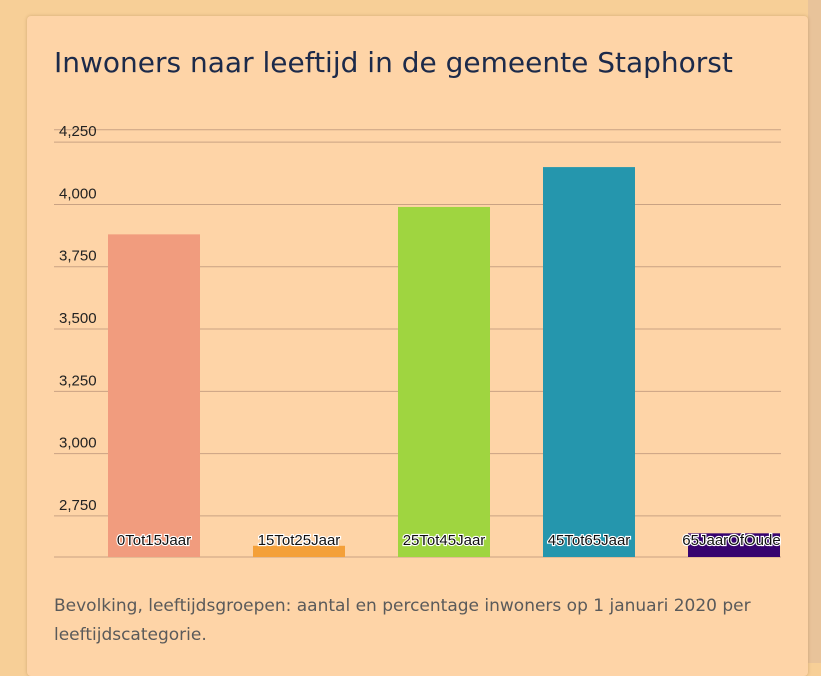  I want to click on y-tick-label: 3,750, so click(78, 256).